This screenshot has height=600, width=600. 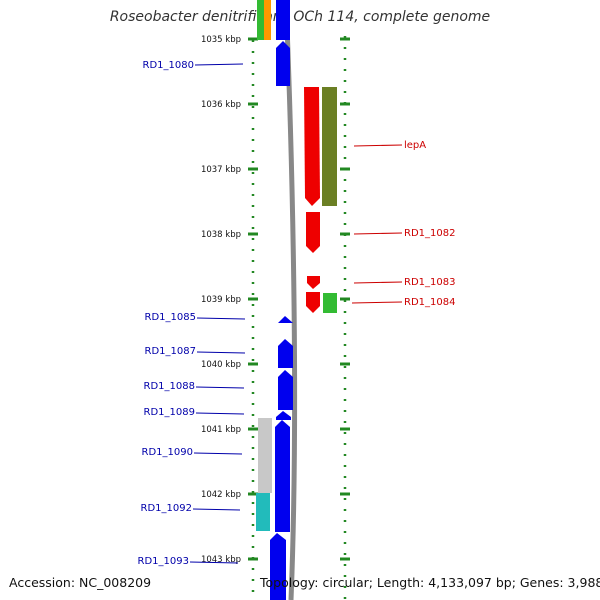 What do you see at coordinates (260, 20) in the screenshot?
I see `green-feature-top` at bounding box center [260, 20].